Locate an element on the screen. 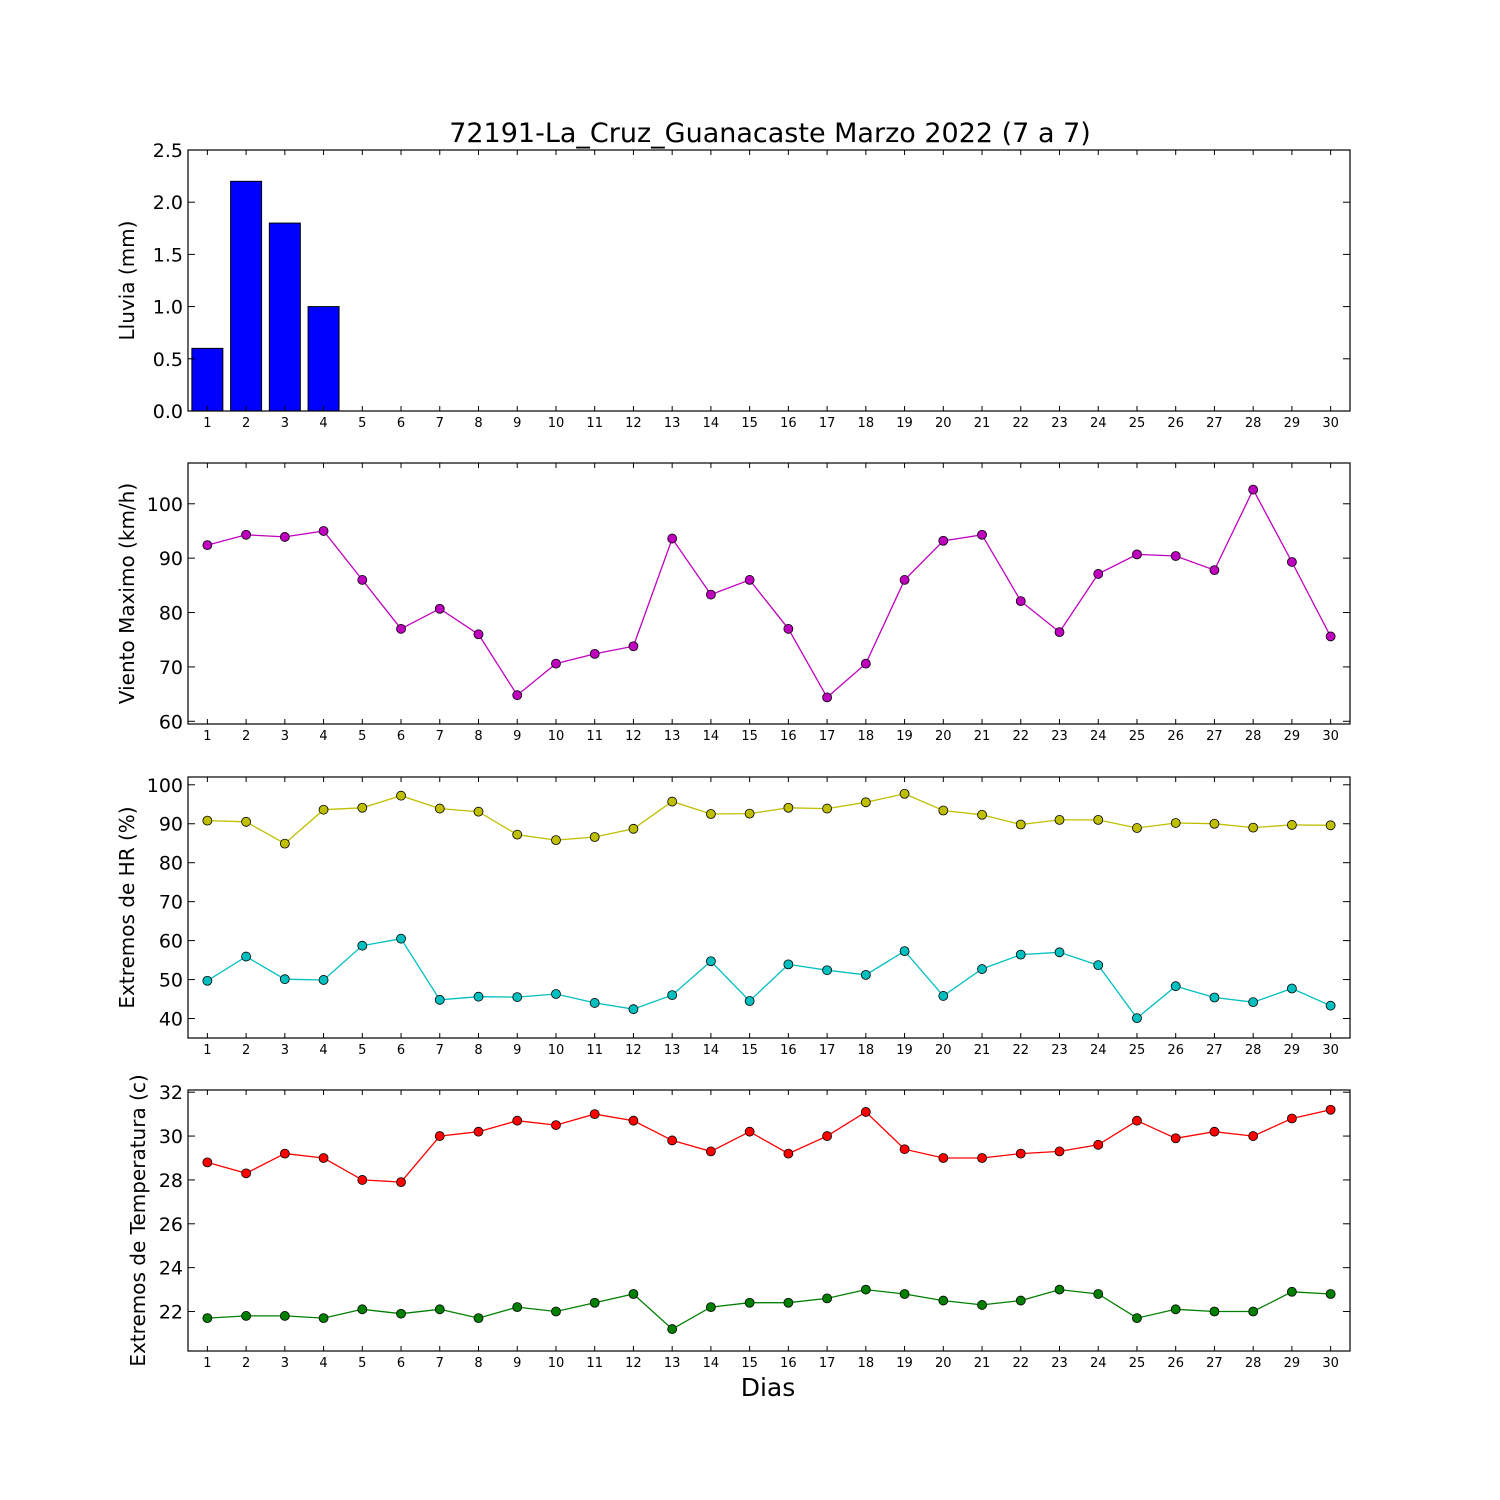 The width and height of the screenshot is (1500, 1500). x-tick-label-p4-14: 14 is located at coordinates (711, 1363).